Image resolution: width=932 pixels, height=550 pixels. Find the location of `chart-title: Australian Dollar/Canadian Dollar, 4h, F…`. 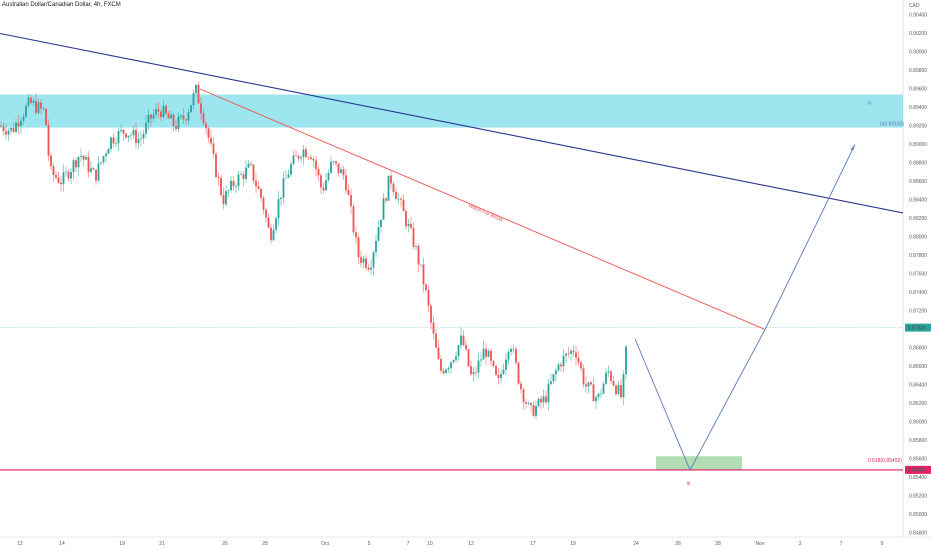

chart-title: Australian Dollar/Canadian Dollar, 4h, F… is located at coordinates (61, 5).